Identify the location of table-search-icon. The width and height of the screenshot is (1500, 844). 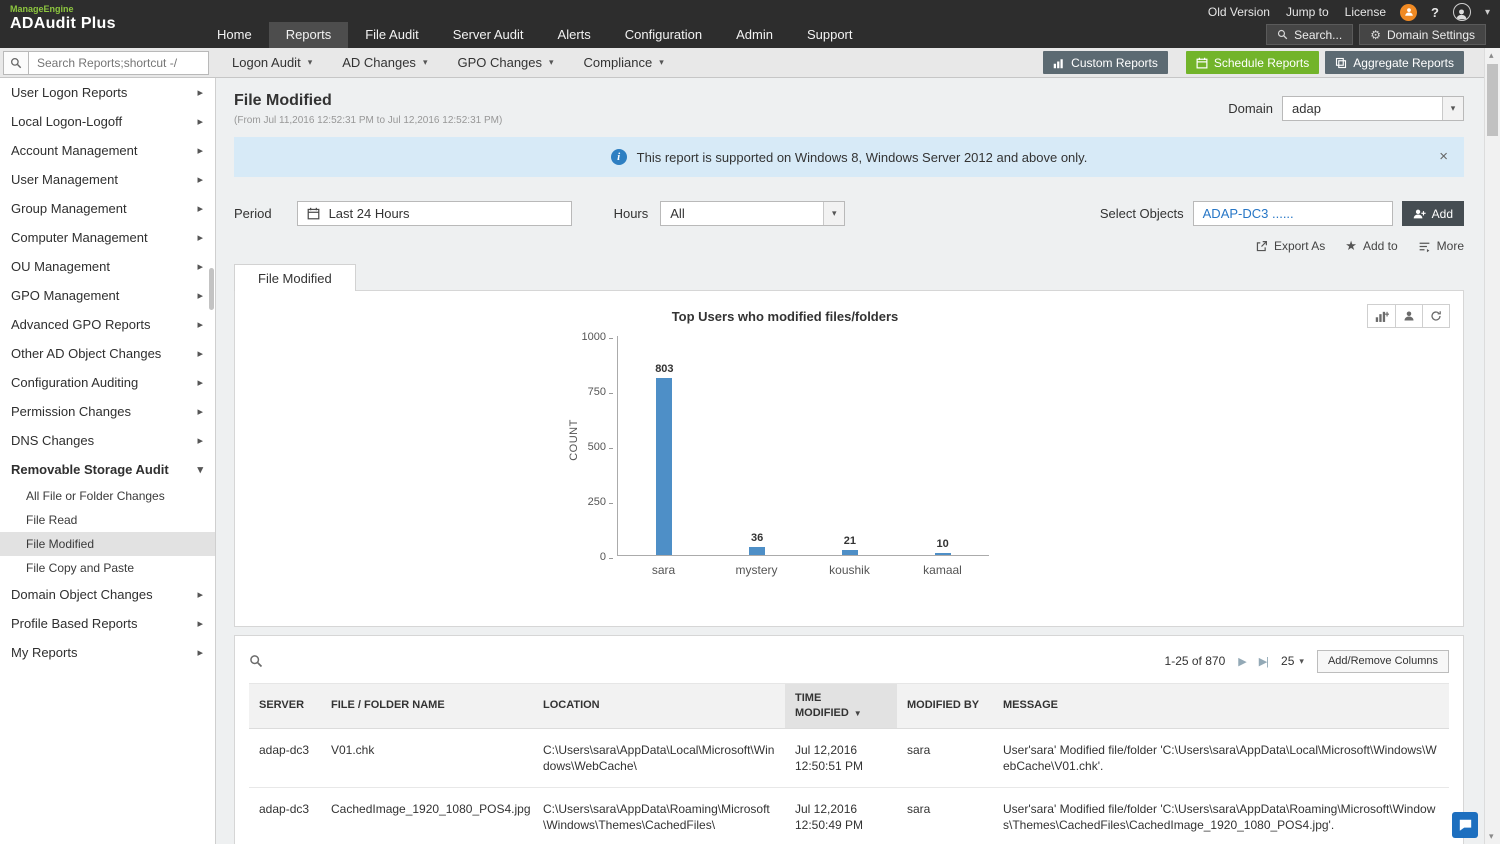
(256, 661).